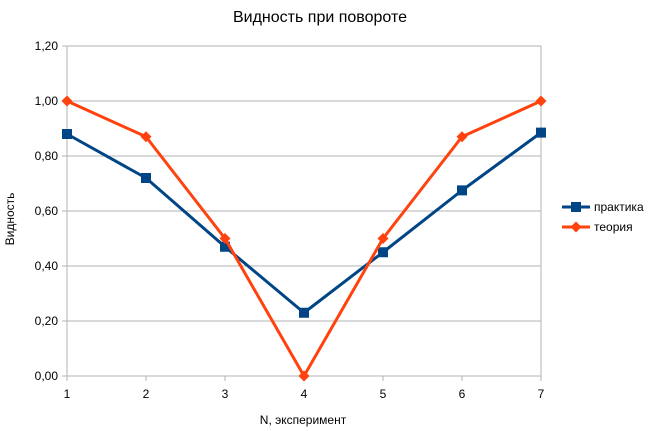  I want to click on y-tick-label: 0,20, so click(47, 321).